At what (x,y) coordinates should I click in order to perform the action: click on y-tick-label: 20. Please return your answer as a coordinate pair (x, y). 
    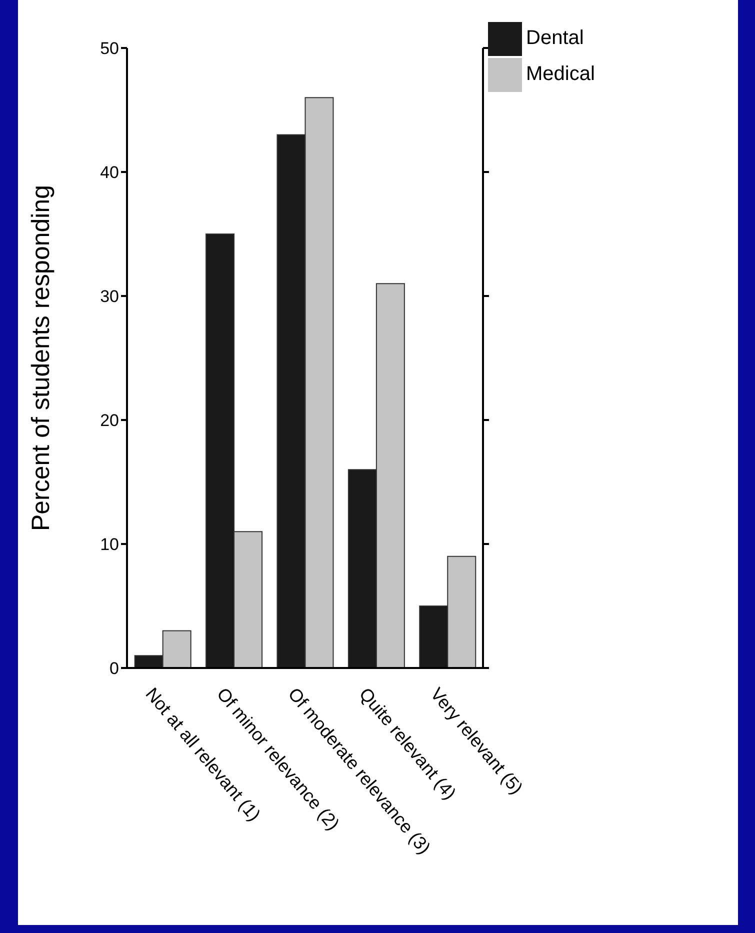
    Looking at the image, I should click on (109, 420).